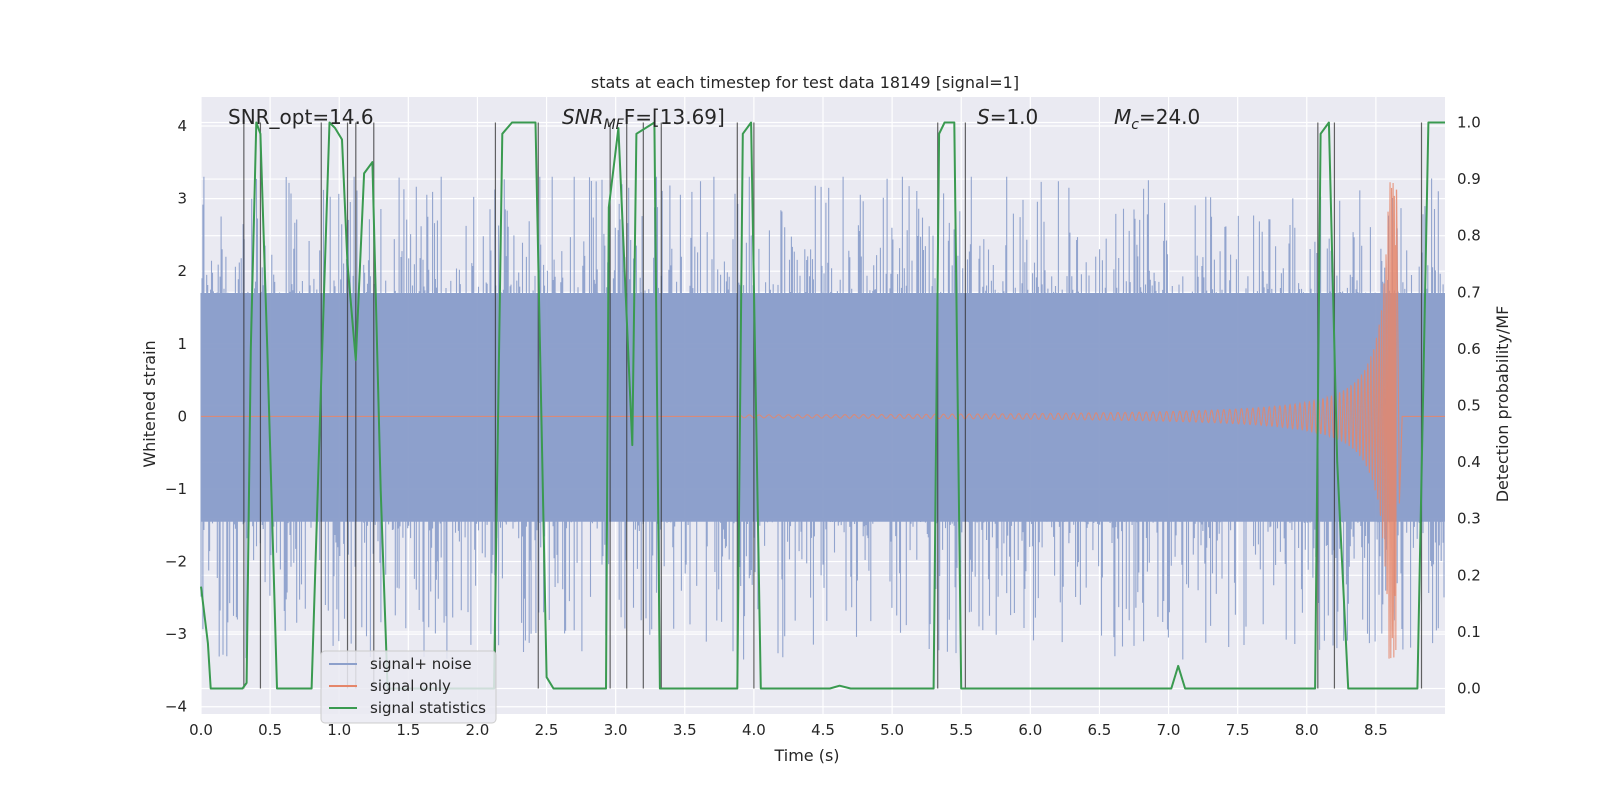  Describe the element at coordinates (1502, 404) in the screenshot. I see `y-axis-right-label: Detection probability/MF` at that location.